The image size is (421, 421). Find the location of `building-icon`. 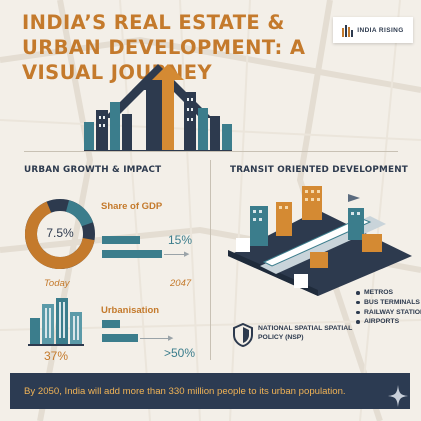

building-icon is located at coordinates (56, 322).